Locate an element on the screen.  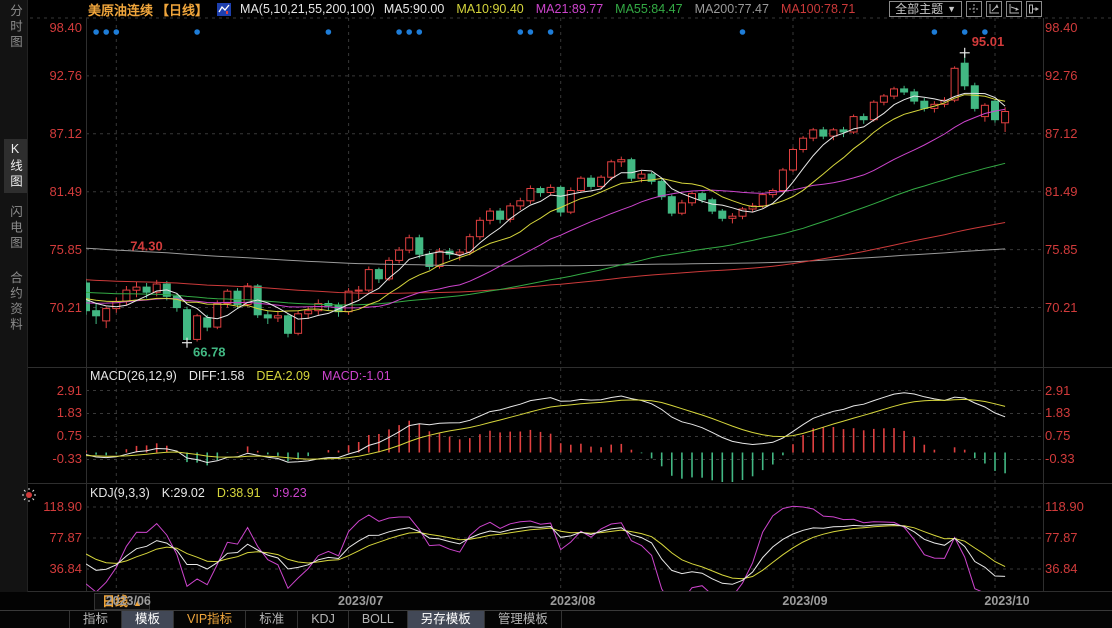
bottom-tab: 管理模板 is located at coordinates (523, 619).